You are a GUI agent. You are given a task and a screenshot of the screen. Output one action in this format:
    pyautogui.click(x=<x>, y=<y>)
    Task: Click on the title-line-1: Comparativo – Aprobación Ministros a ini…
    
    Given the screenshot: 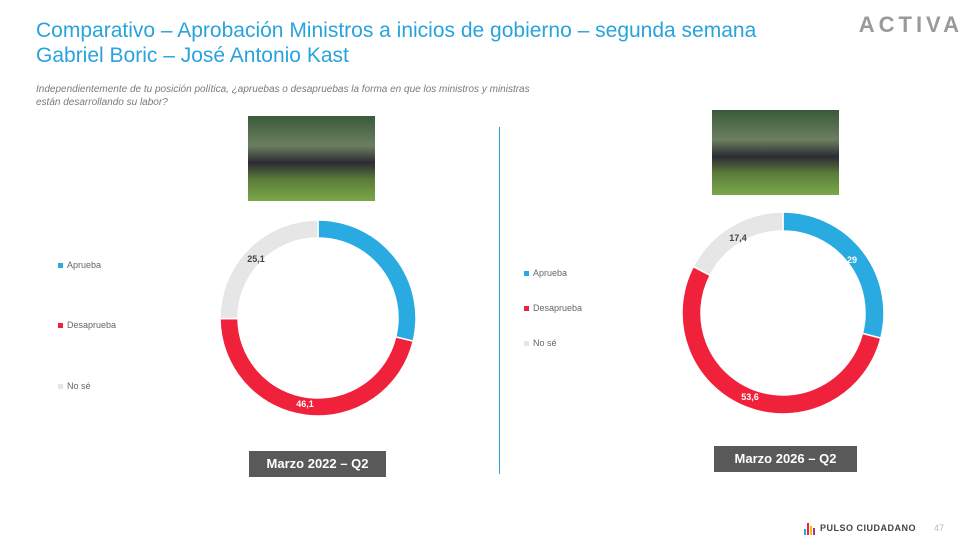 What is the action you would take?
    pyautogui.click(x=396, y=30)
    